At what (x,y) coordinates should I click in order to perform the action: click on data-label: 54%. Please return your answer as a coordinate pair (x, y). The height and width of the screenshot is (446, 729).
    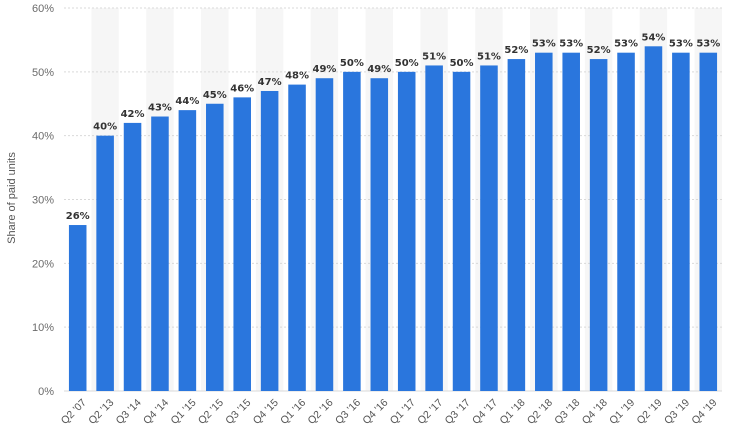
    Looking at the image, I should click on (653, 37).